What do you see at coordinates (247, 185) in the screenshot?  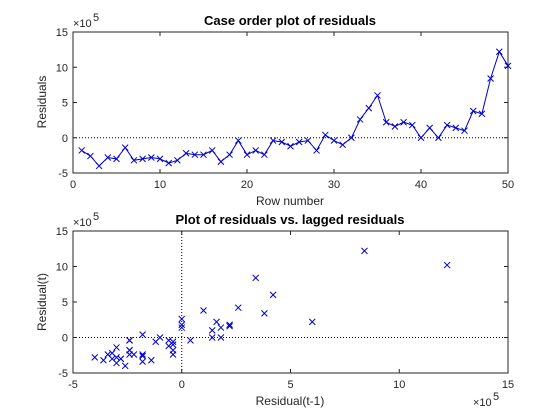 I see `x-tick-label: 20` at bounding box center [247, 185].